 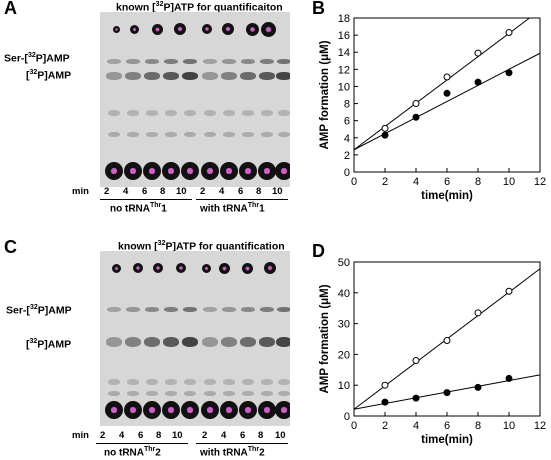 What do you see at coordinates (344, 70) in the screenshot?
I see `y-tick-label: 12` at bounding box center [344, 70].